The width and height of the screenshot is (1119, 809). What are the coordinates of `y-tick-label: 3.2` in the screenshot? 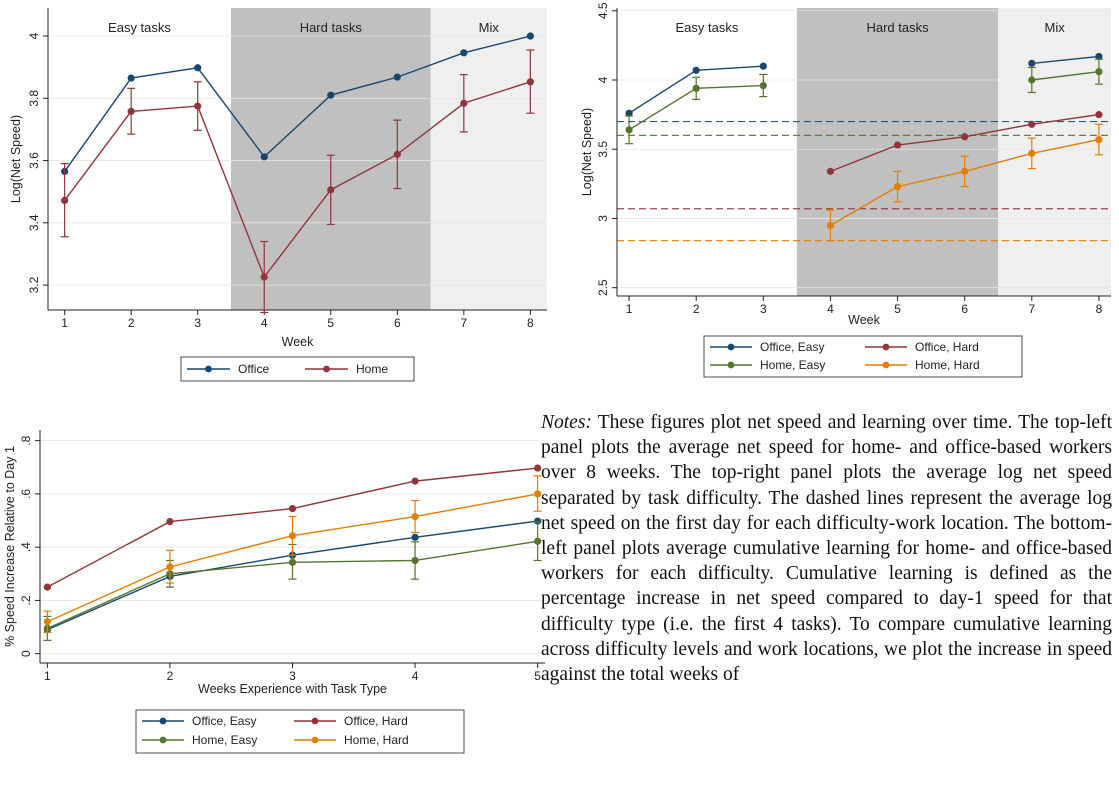 It's located at (34, 284).